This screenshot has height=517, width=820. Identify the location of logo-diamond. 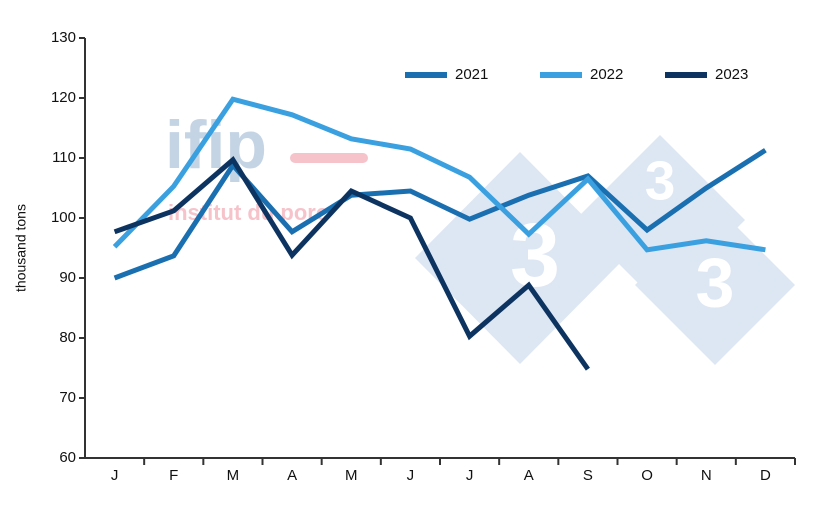
(520, 258).